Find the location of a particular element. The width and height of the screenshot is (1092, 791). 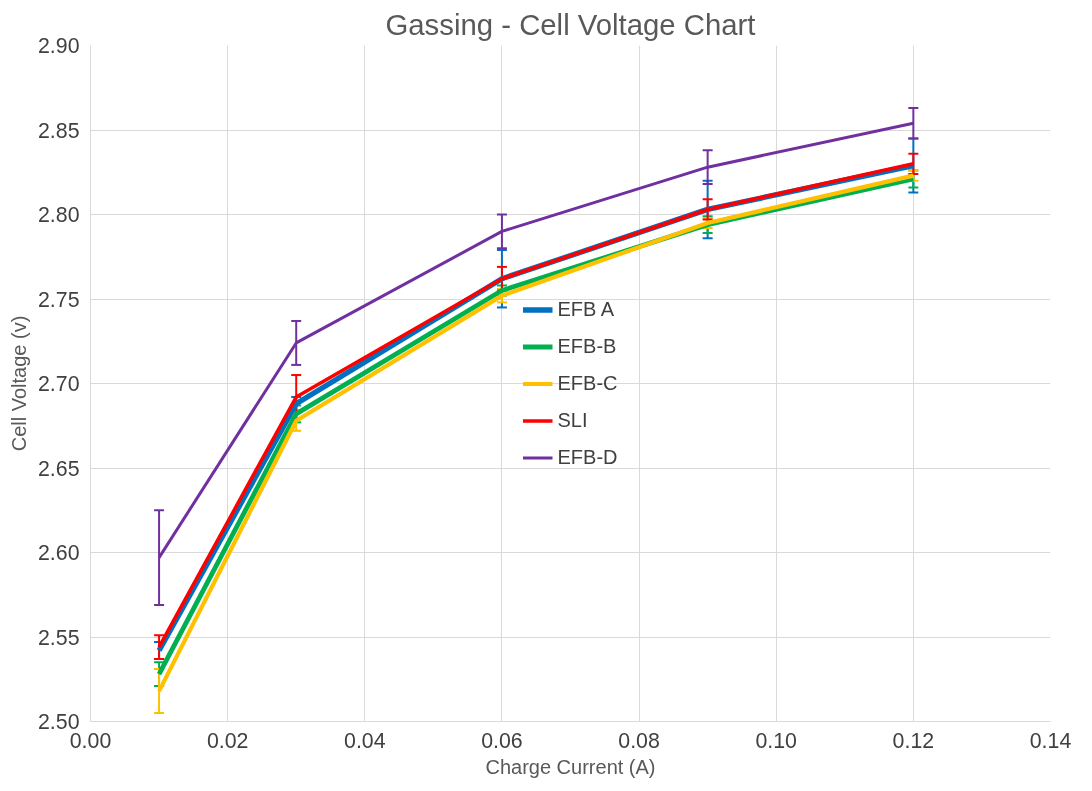

y-tick-label: 2.85 is located at coordinates (58, 130).